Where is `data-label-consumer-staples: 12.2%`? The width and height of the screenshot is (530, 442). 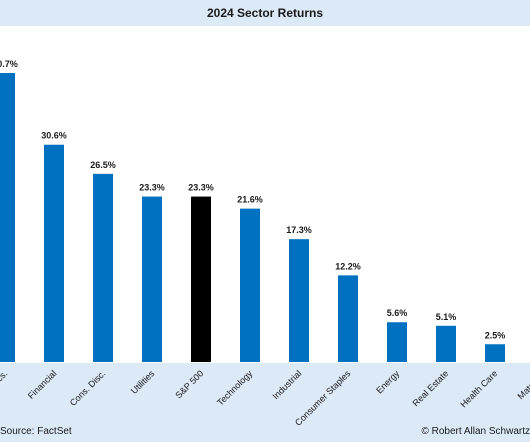
data-label-consumer-staples: 12.2% is located at coordinates (348, 266).